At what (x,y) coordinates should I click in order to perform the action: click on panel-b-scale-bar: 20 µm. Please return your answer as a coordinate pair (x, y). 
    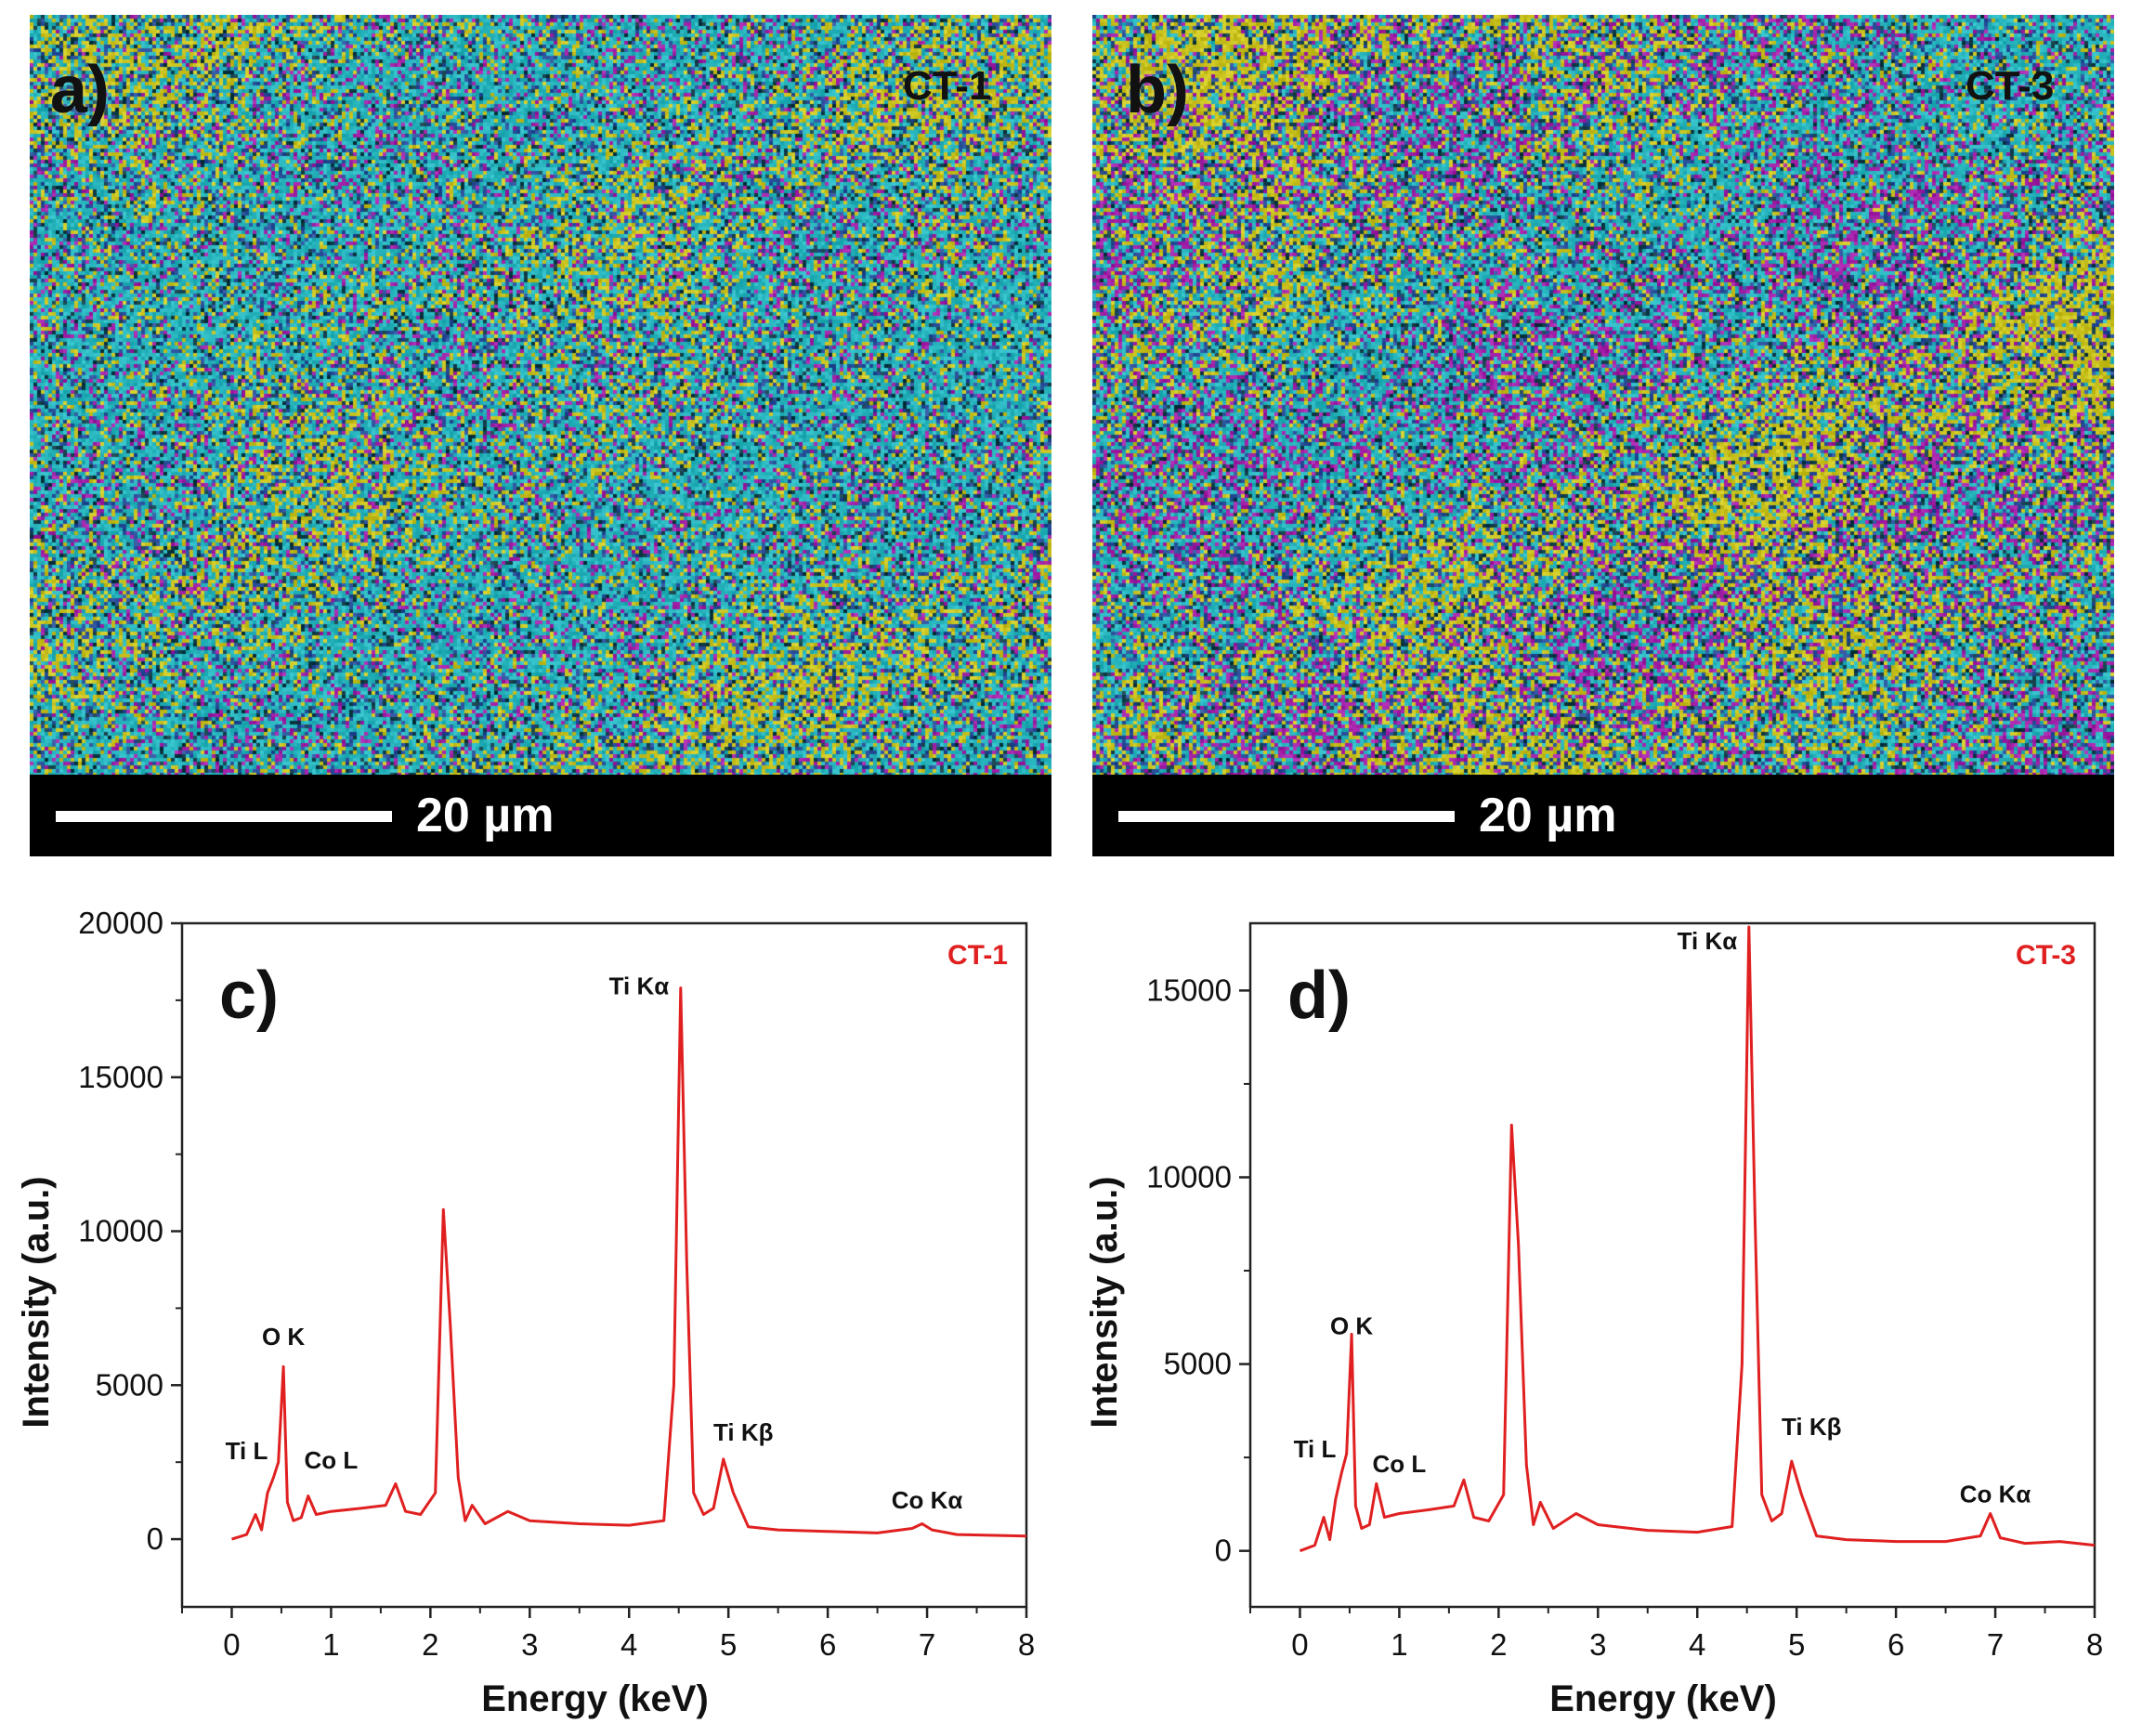
    Looking at the image, I should click on (1603, 816).